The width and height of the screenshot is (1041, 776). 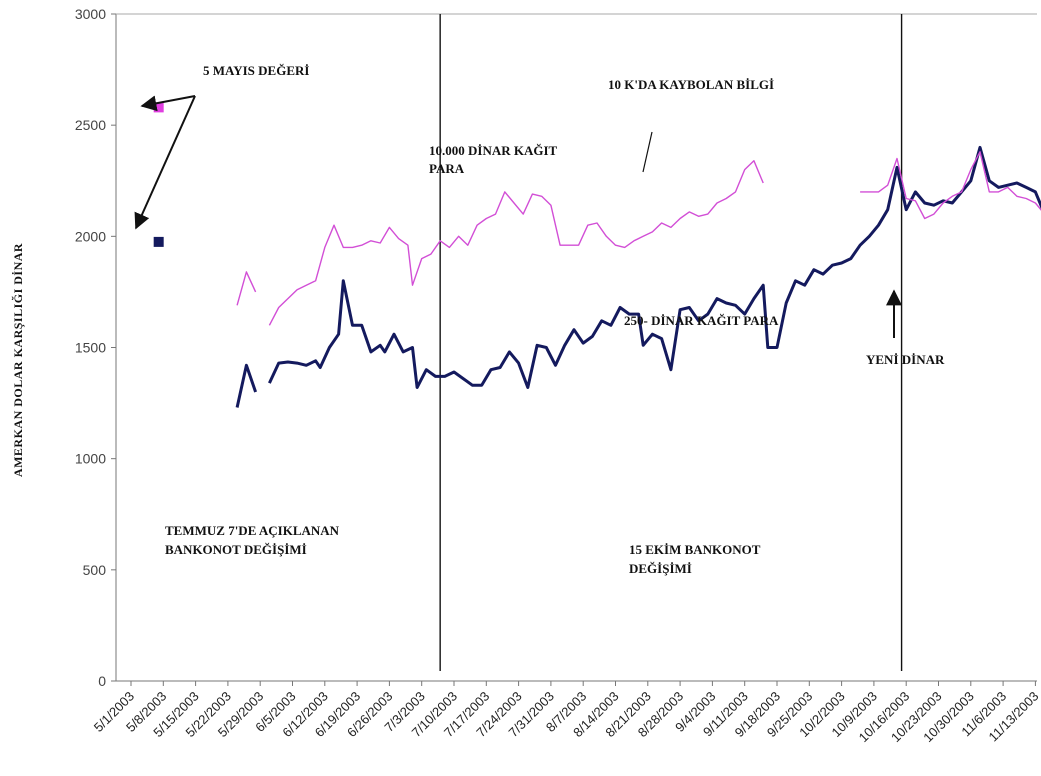 I want to click on annotation-10k-missing: 10 K'DA KAYBOLAN BİLGİ, so click(x=691, y=84).